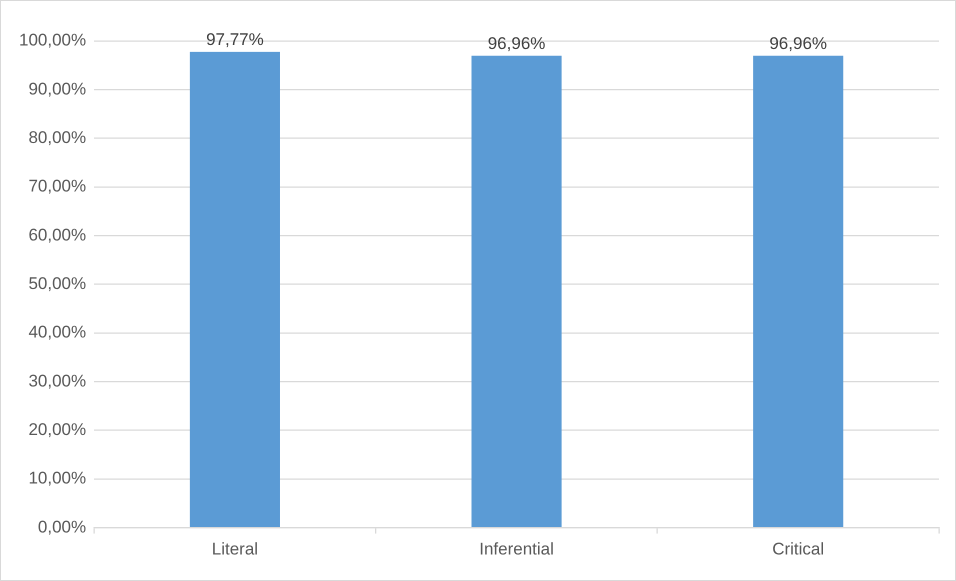  Describe the element at coordinates (57, 283) in the screenshot. I see `y-tick-label: 50,00%` at that location.